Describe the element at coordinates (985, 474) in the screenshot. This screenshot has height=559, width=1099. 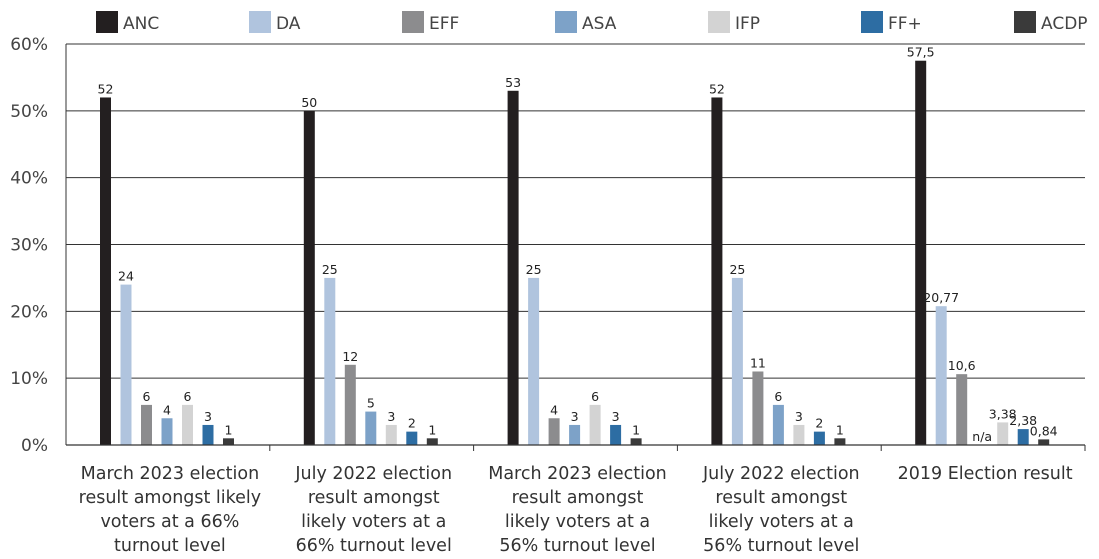
I see `x-tick-label: 2019 Election result` at that location.